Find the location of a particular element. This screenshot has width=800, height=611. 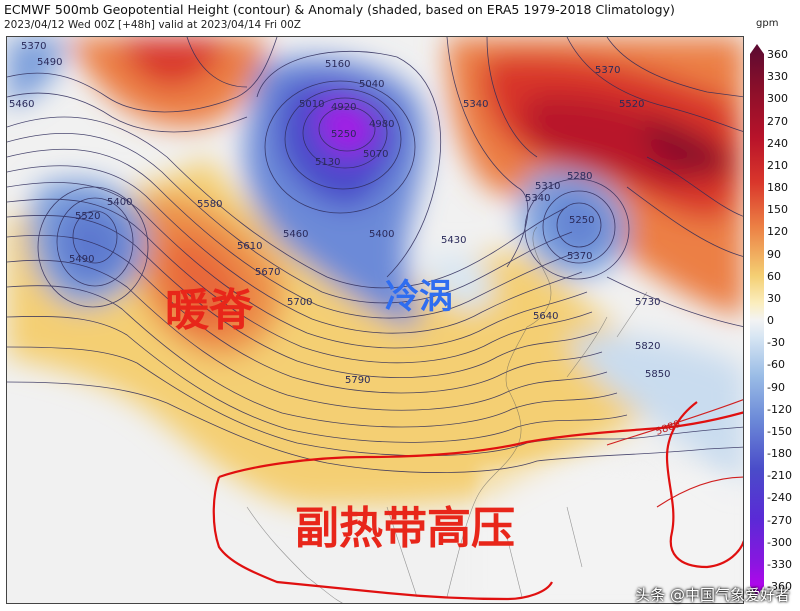

contour-label: 5310 is located at coordinates (547, 186).